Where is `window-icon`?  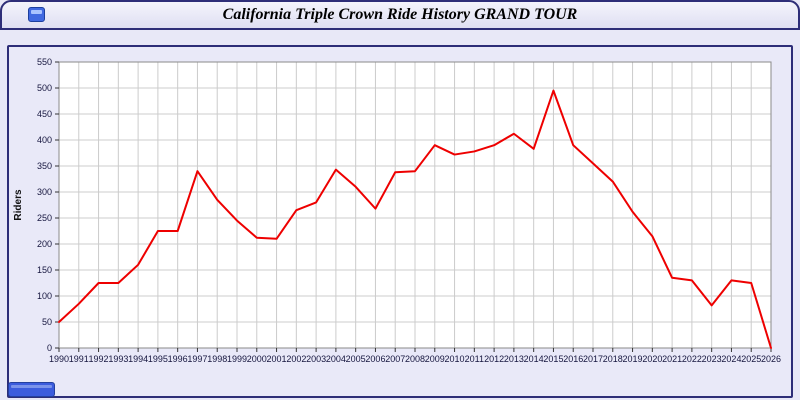
window-icon is located at coordinates (36, 14).